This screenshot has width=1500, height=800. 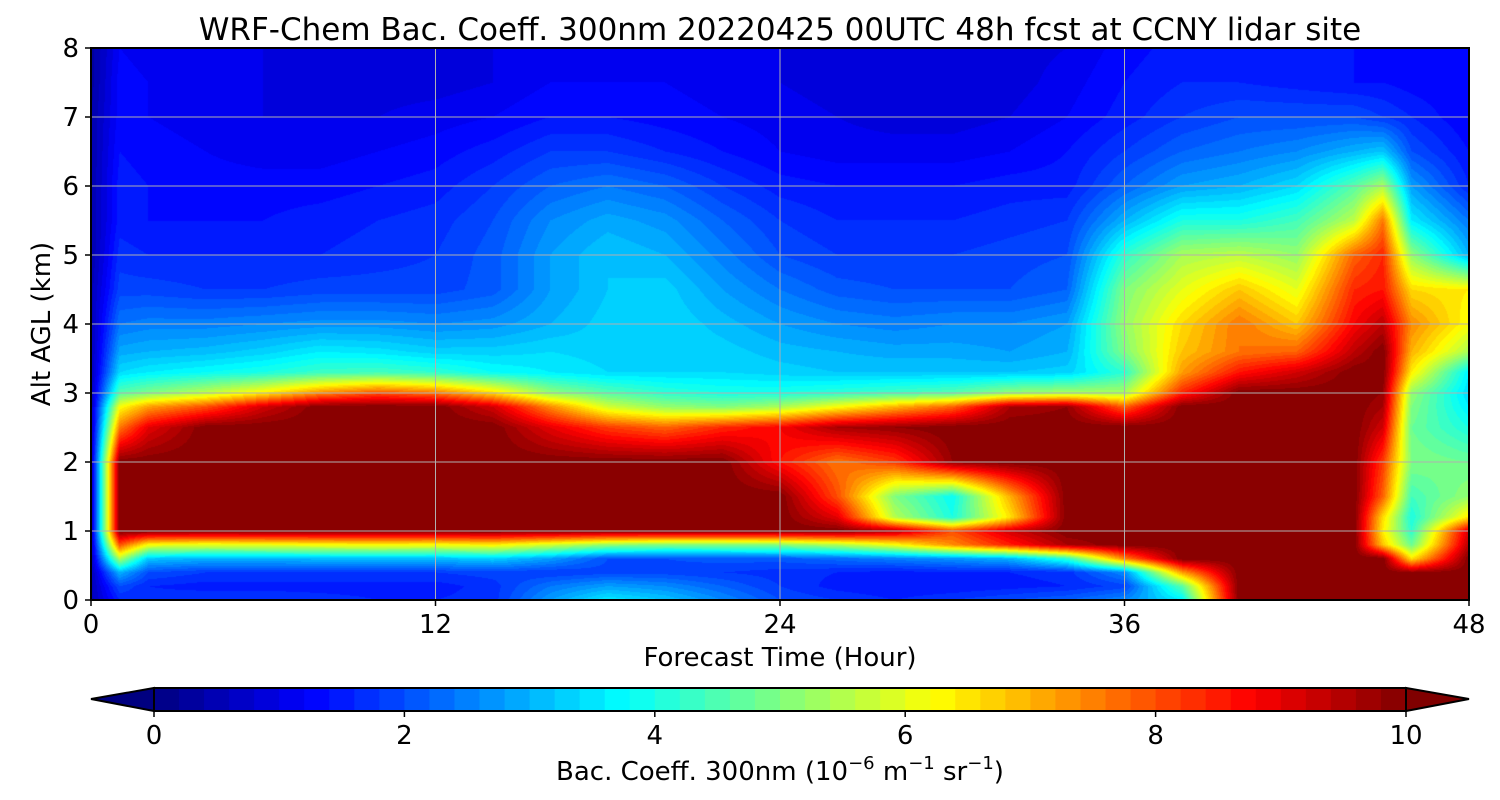 I want to click on colorbar-label: Bac. Coeff. 300nm (10−6 m−1 sr−1), so click(x=780, y=770).